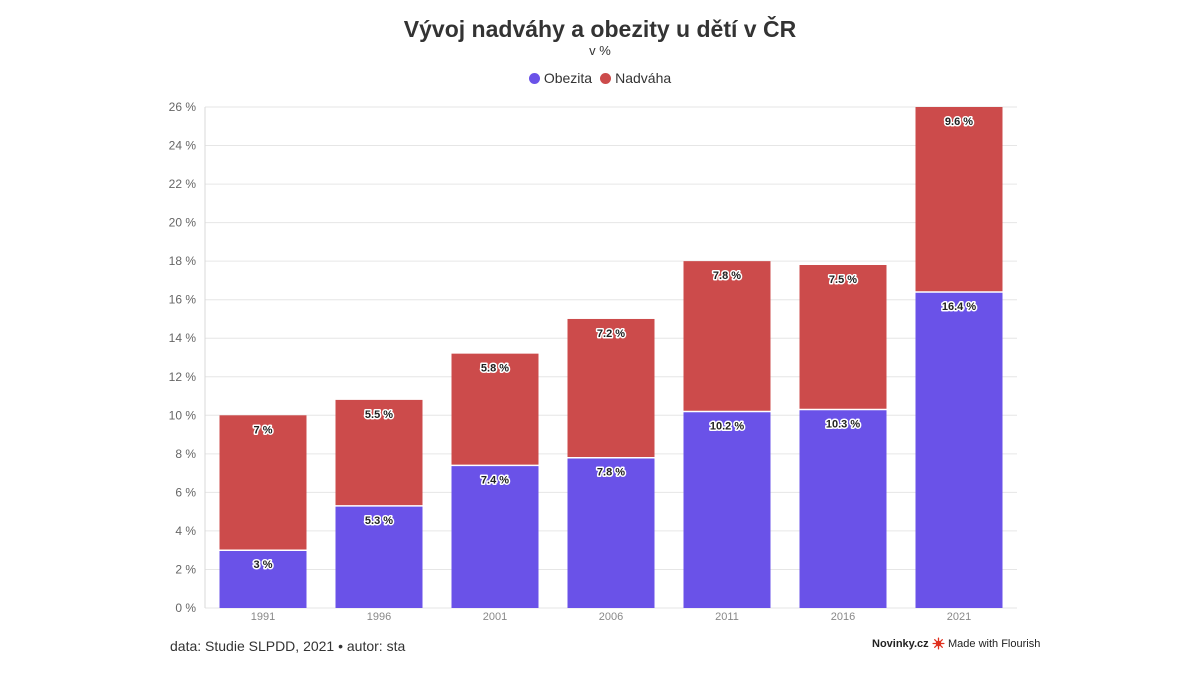 Image resolution: width=1200 pixels, height=675 pixels. What do you see at coordinates (183, 300) in the screenshot?
I see `y-tick-label: 16 %` at bounding box center [183, 300].